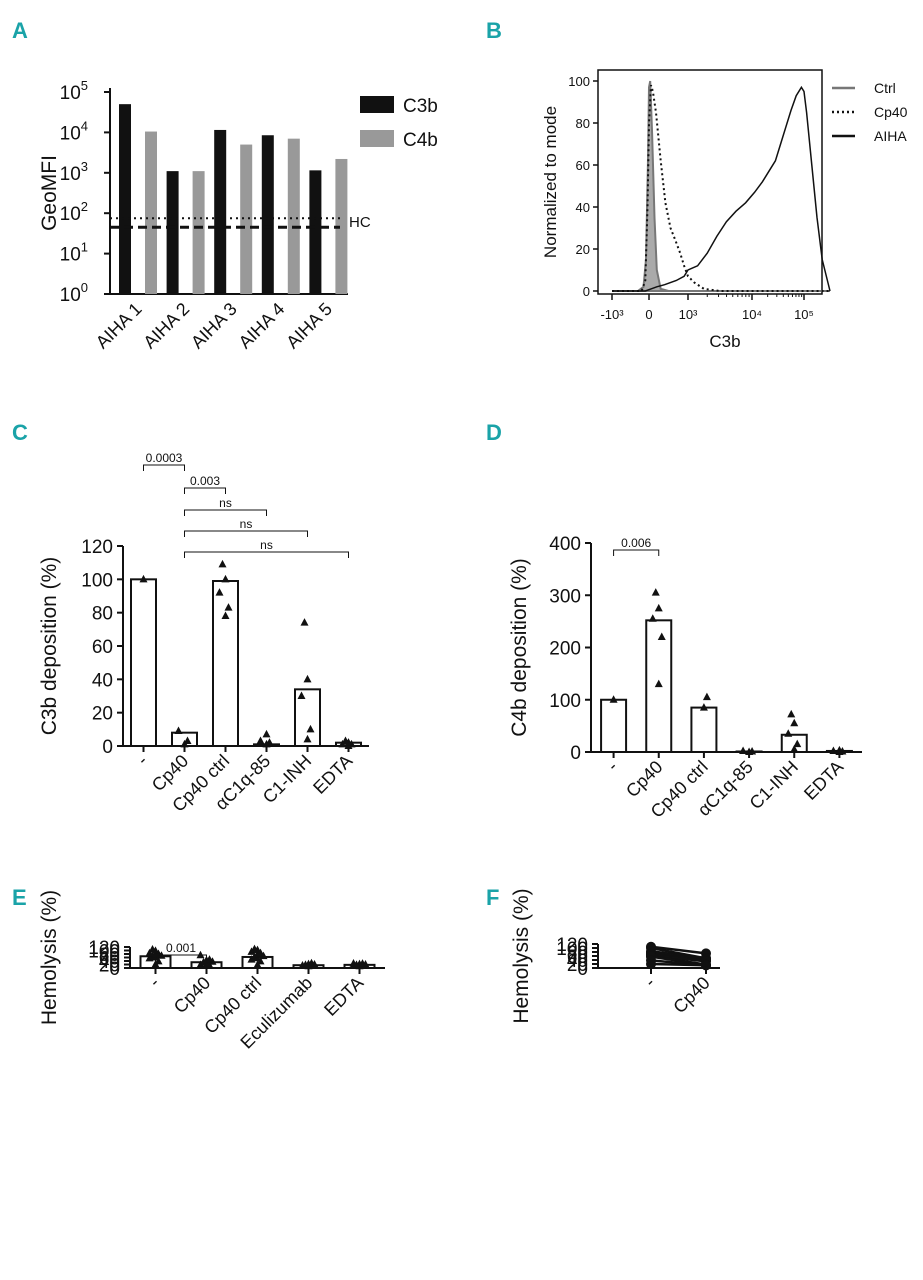 This screenshot has height=1280, width=923. What do you see at coordinates (205, 481) in the screenshot?
I see `p-value-label: 0.003` at bounding box center [205, 481].